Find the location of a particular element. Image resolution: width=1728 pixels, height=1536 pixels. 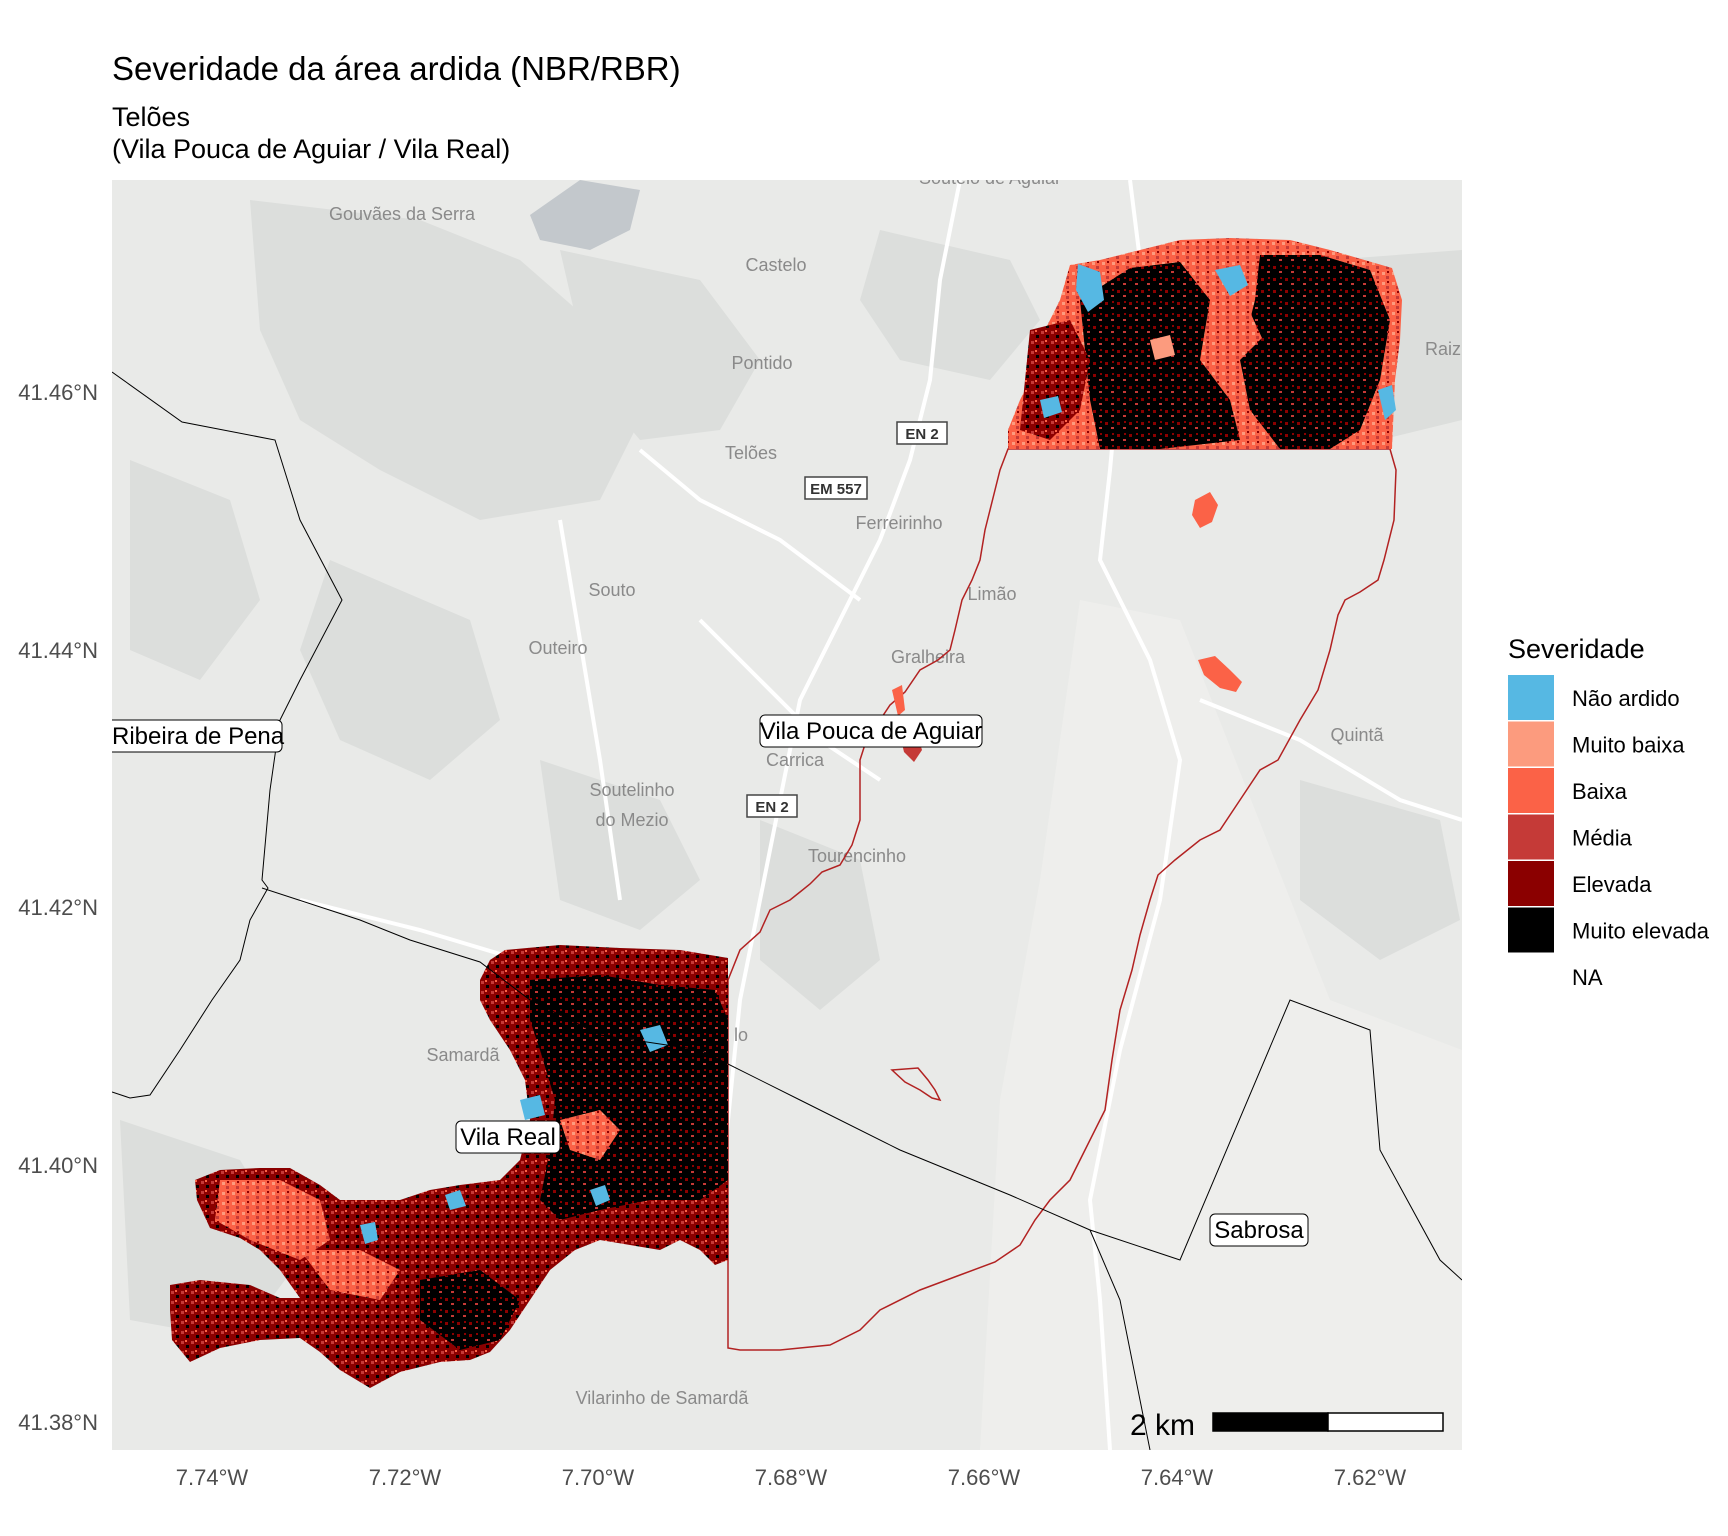

y-tick-label: 41.42°N is located at coordinates (58, 907).